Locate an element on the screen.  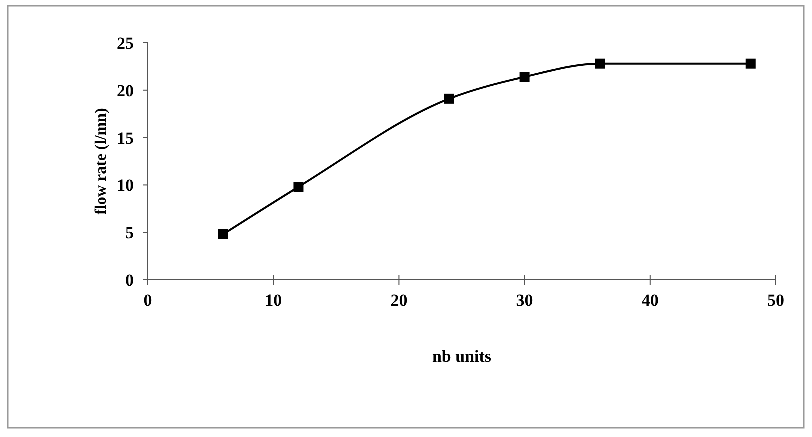
y-tick-label: 10 is located at coordinates (125, 186).